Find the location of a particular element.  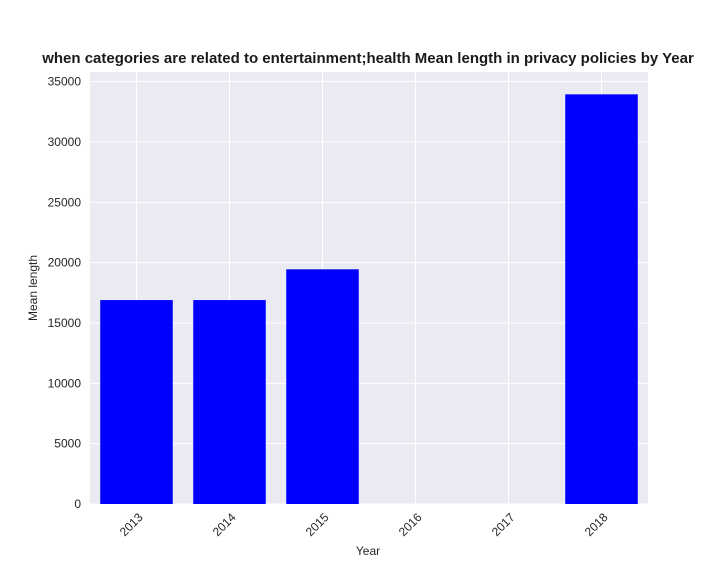

y-axis-label: Mean length is located at coordinates (33, 288).